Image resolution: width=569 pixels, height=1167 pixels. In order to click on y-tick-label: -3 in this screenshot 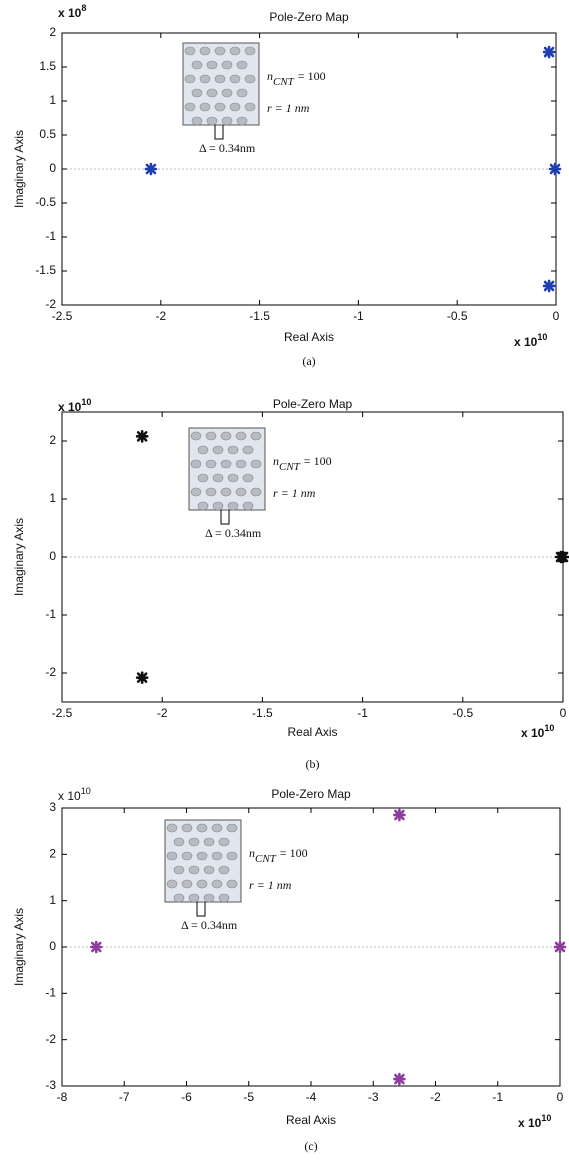, I will do `click(50, 1085)`.